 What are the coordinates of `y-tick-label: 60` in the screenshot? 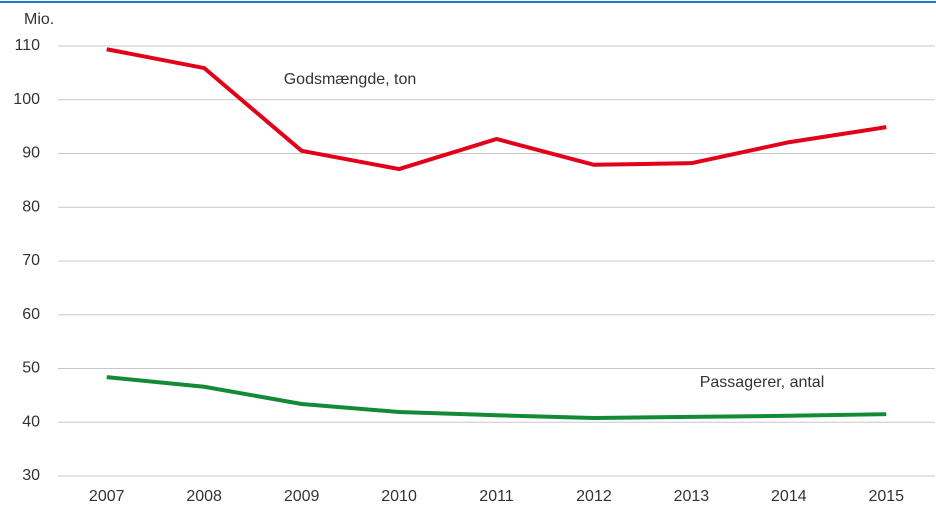 It's located at (31, 314).